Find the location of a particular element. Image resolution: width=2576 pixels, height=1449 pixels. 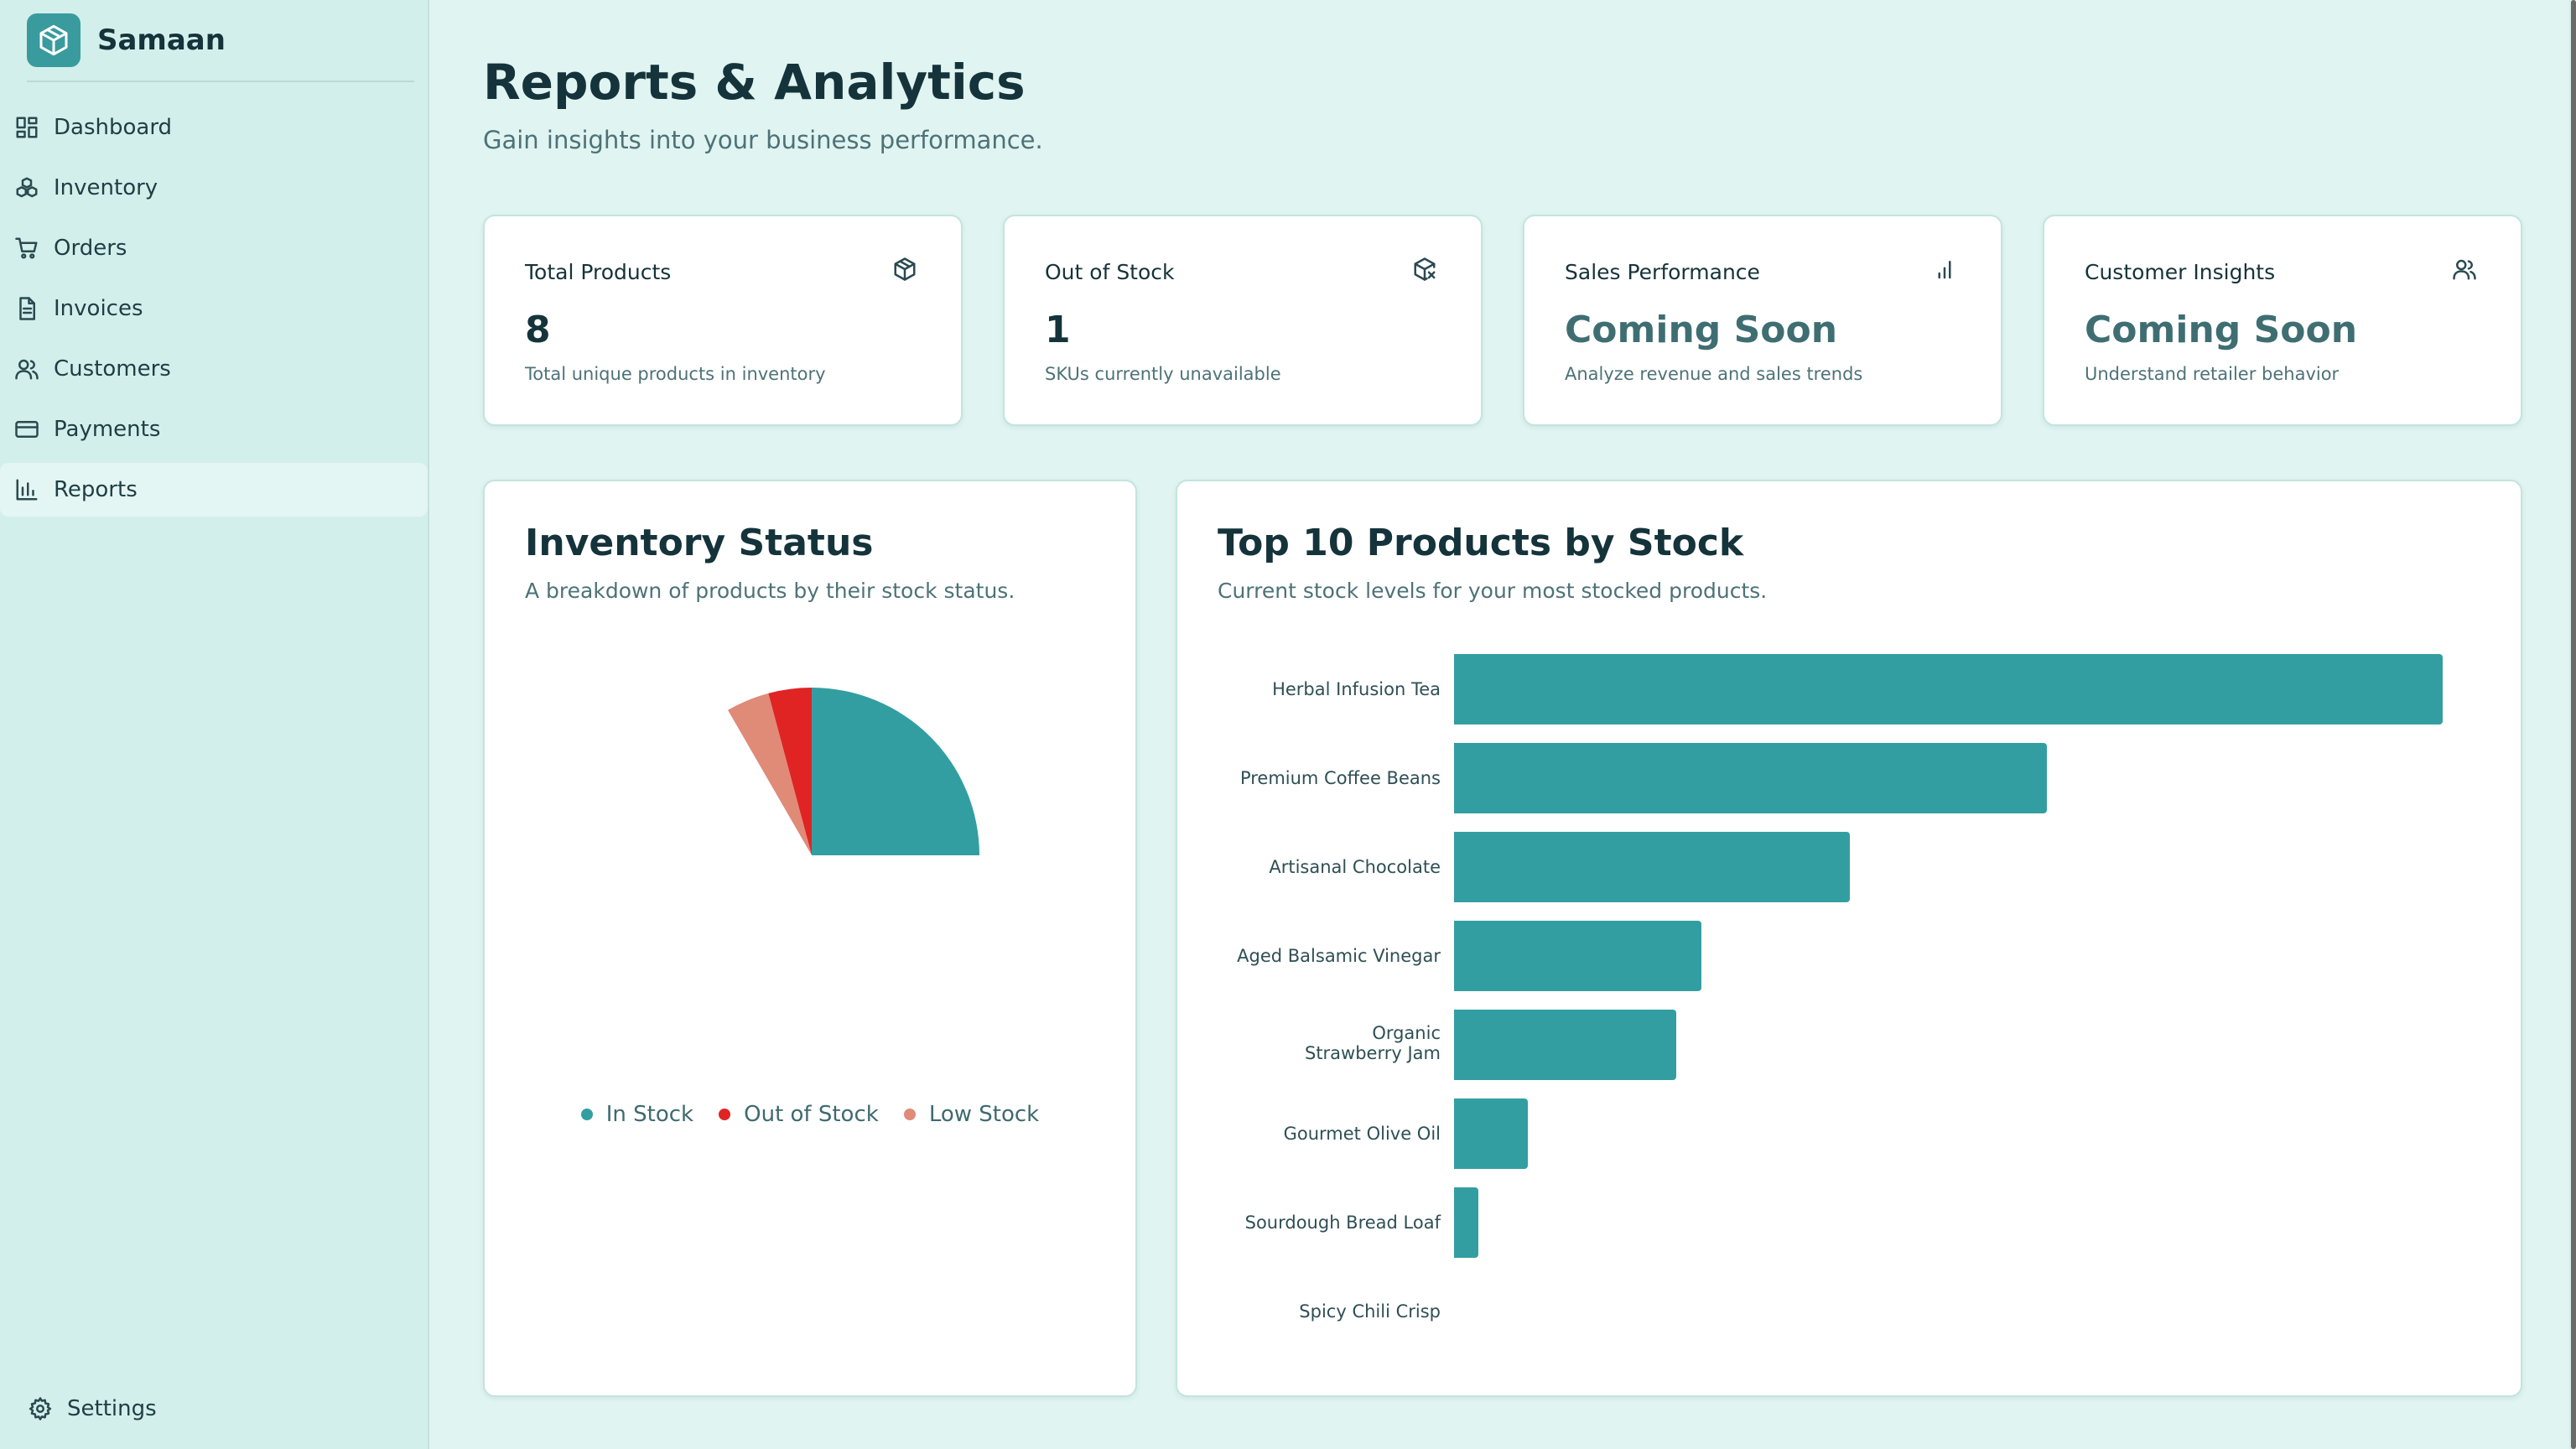

cart-icon is located at coordinates (26, 248).